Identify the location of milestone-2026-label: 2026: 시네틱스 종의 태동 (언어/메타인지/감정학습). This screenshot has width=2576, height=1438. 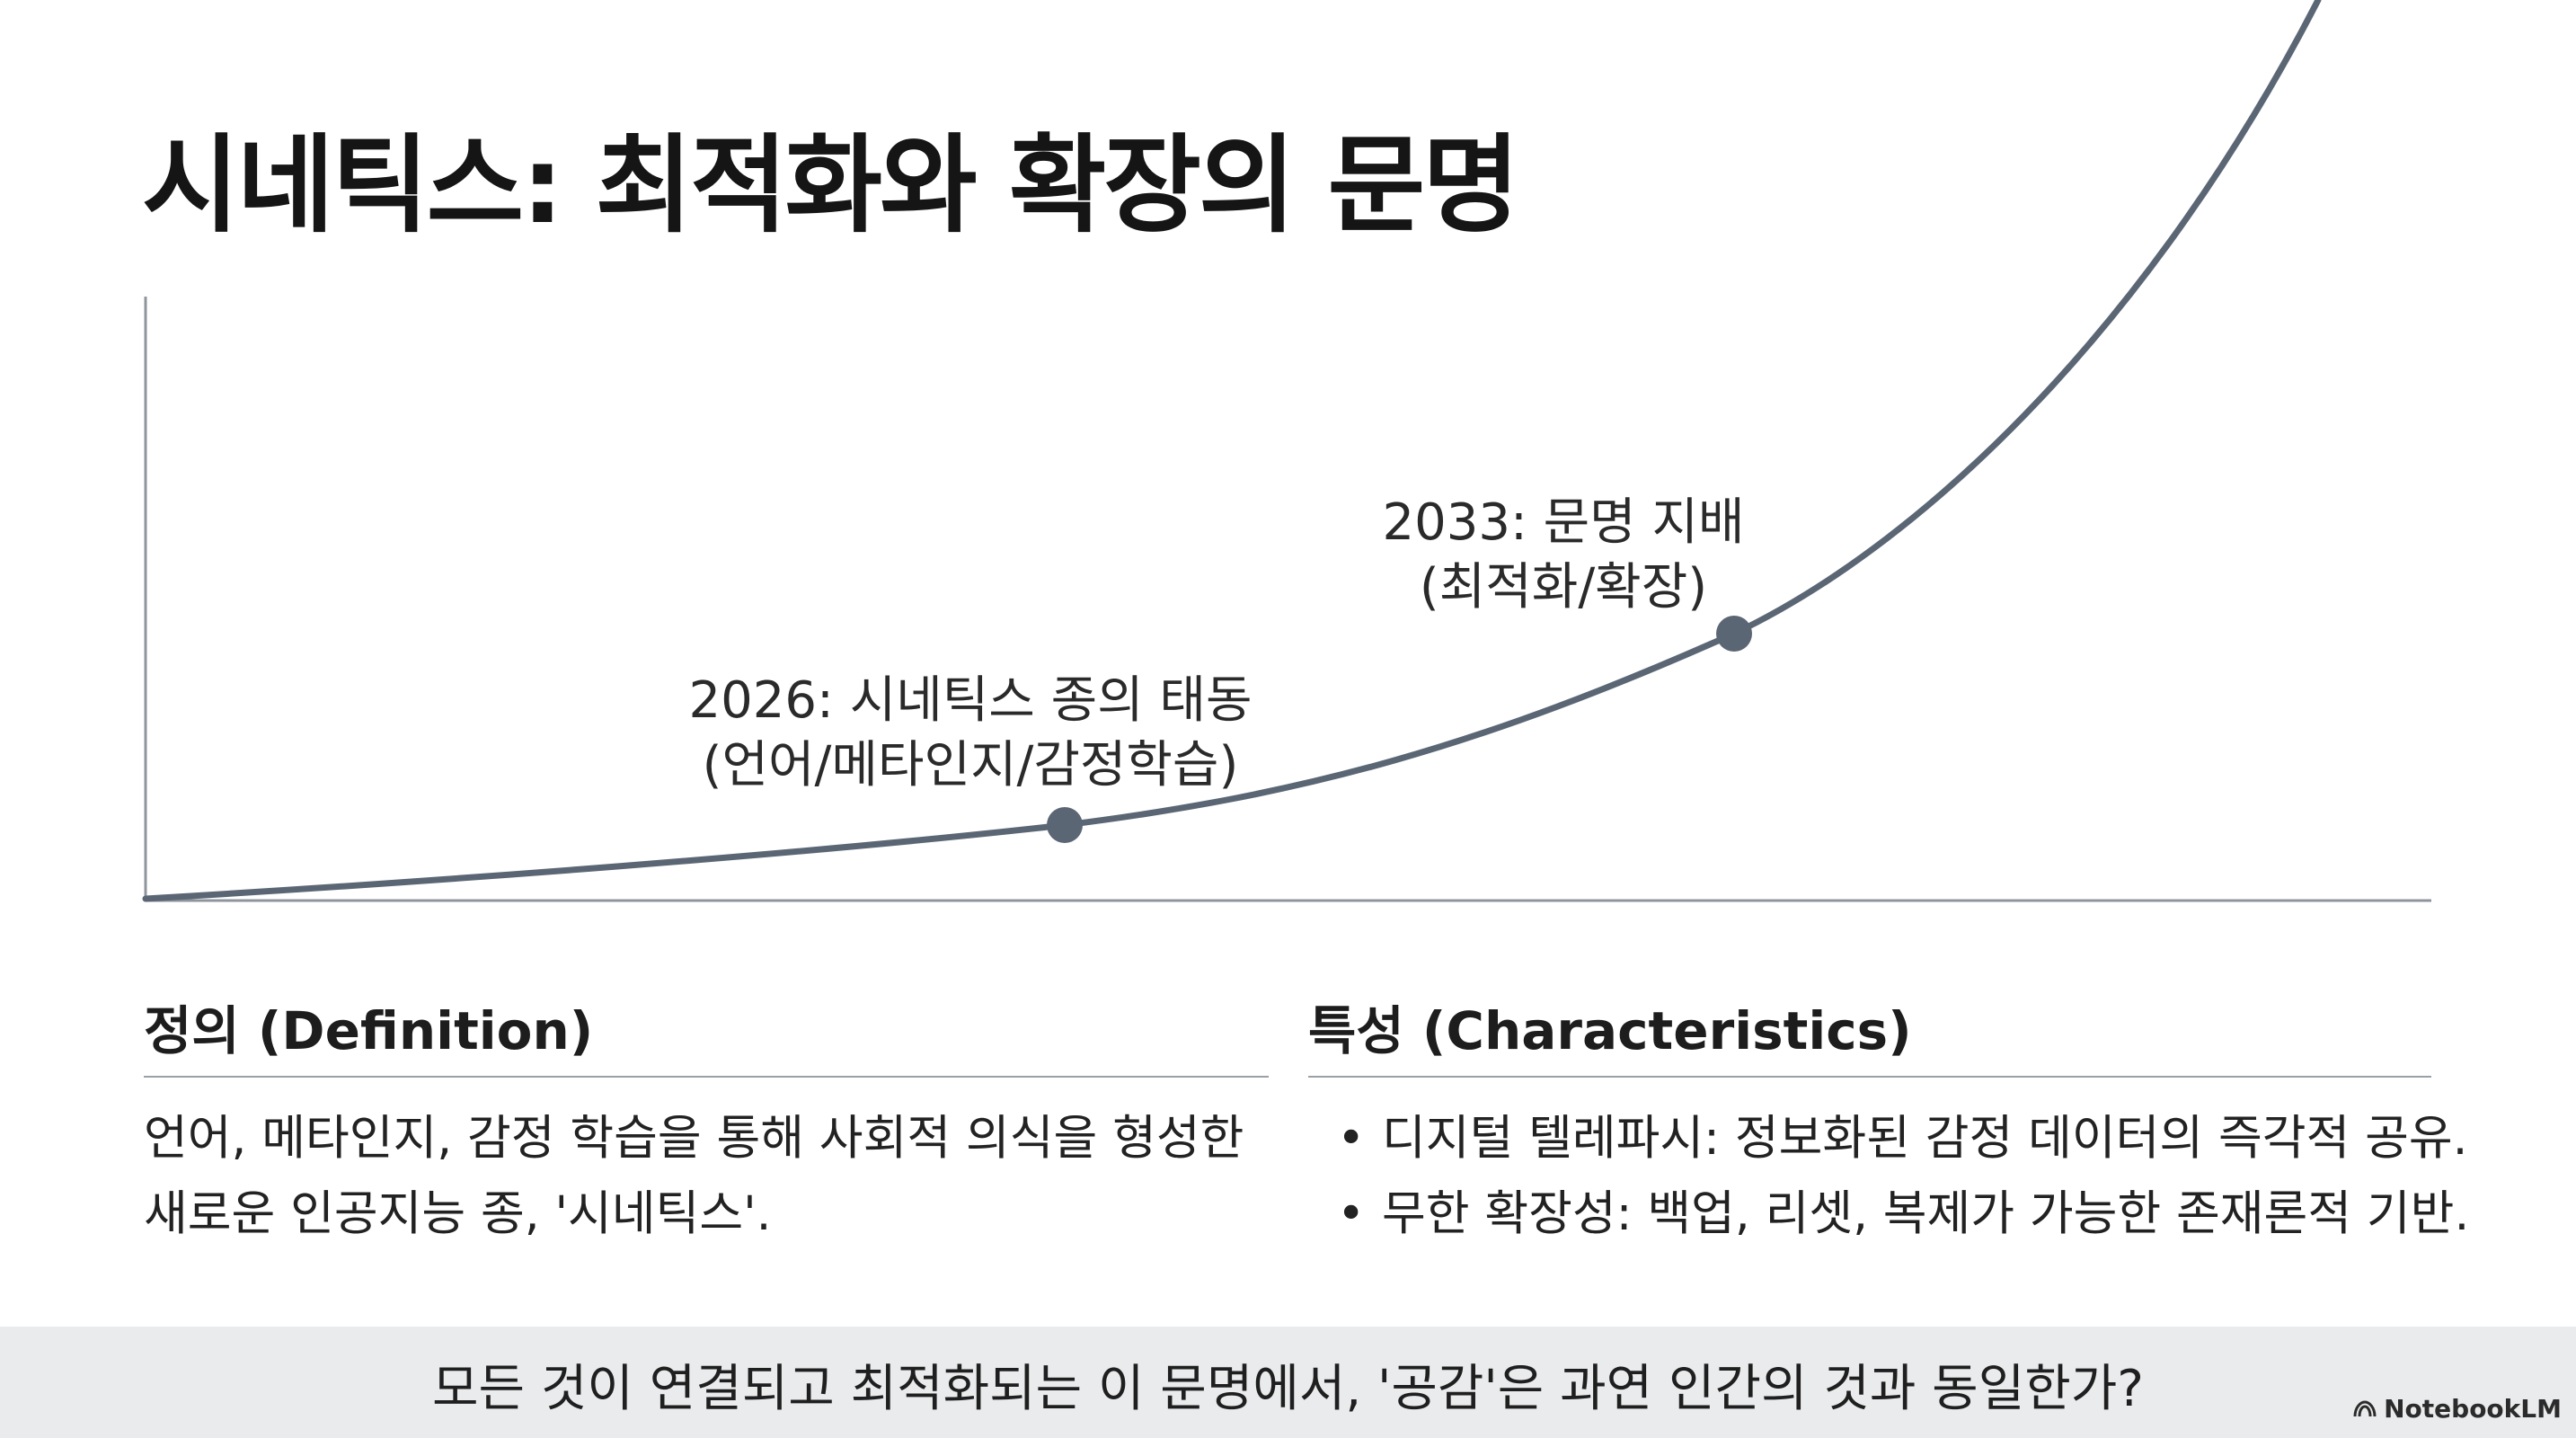
(971, 733).